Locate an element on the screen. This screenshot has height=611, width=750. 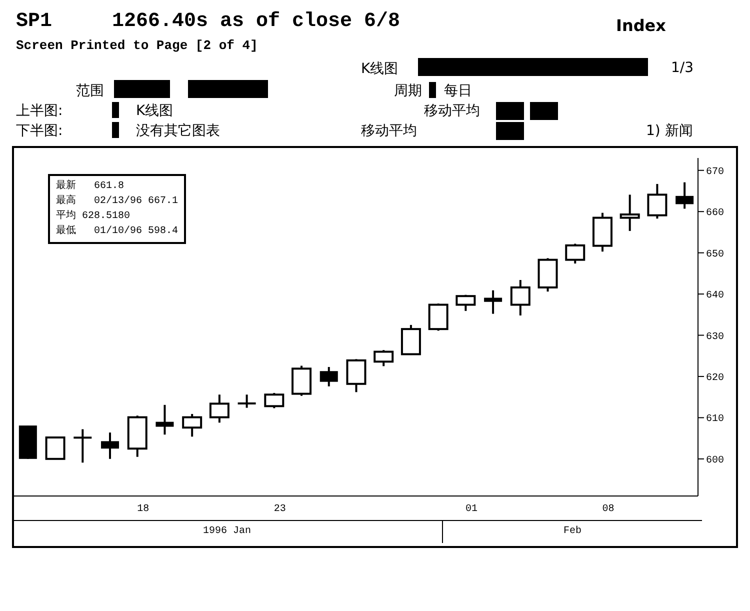
y-tick-label: 610 is located at coordinates (715, 420).